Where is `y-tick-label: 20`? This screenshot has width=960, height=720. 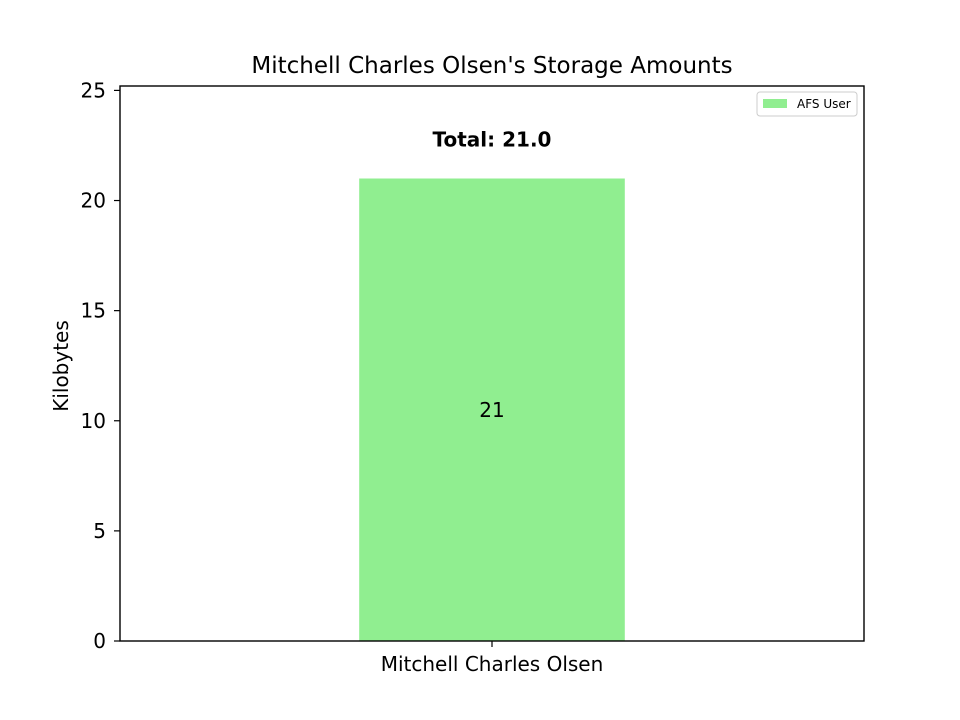
y-tick-label: 20 is located at coordinates (93, 201).